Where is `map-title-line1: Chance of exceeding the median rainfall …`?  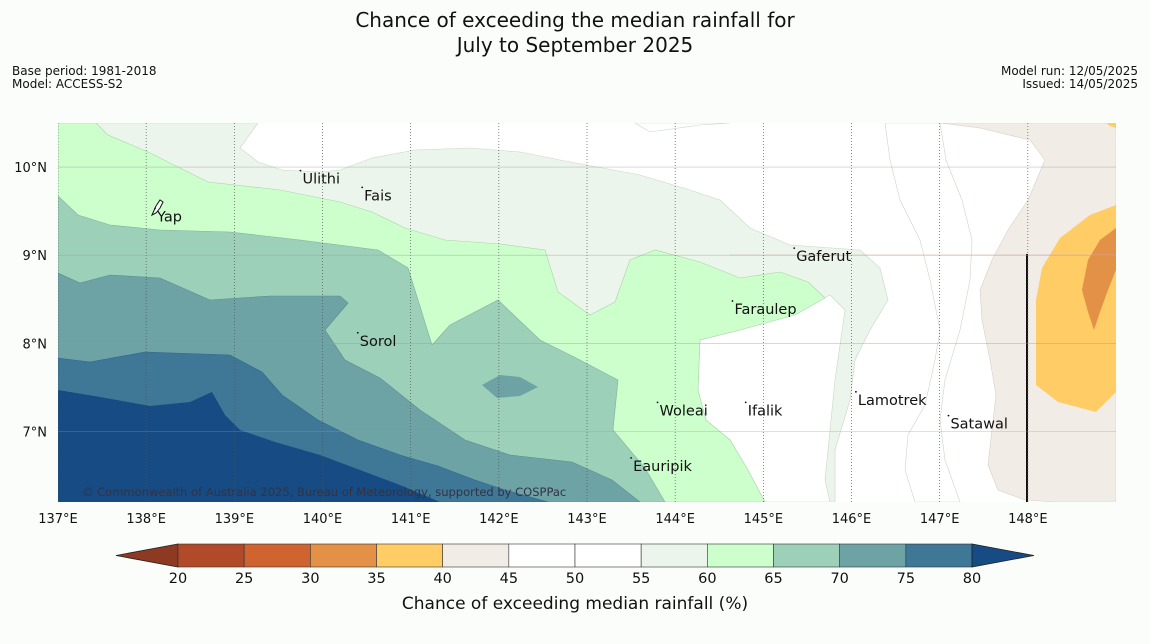
map-title-line1: Chance of exceeding the median rainfall … is located at coordinates (575, 20).